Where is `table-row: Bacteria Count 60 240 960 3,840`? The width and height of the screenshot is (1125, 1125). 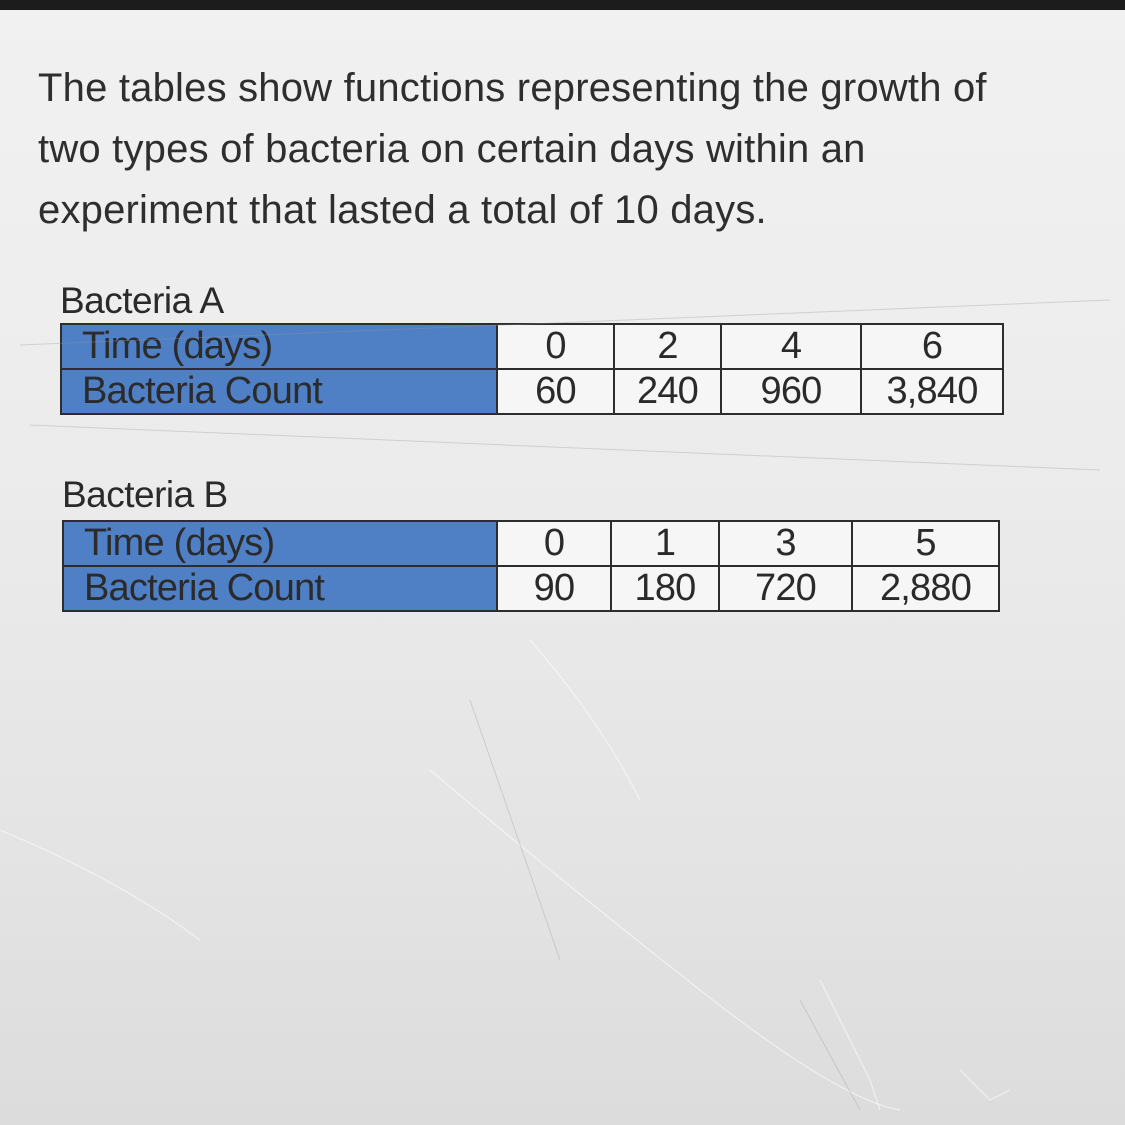 table-row: Bacteria Count 60 240 960 3,840 is located at coordinates (532, 391).